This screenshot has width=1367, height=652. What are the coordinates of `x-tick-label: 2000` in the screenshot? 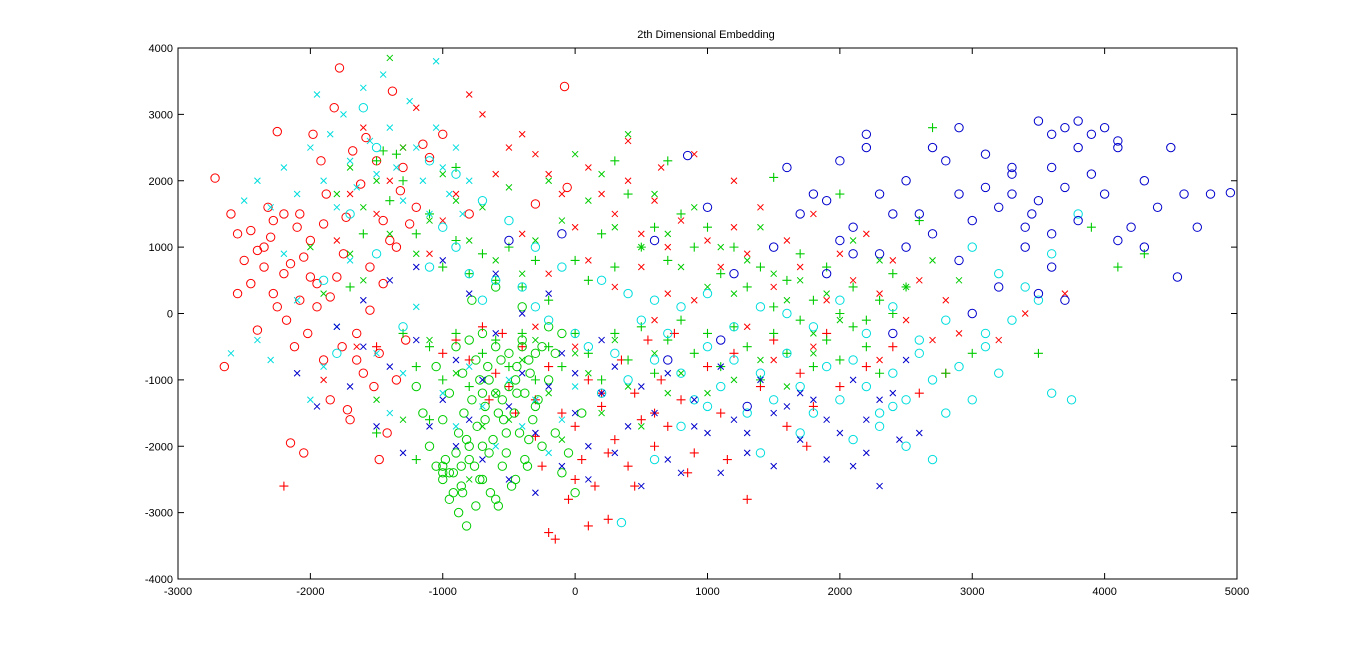 It's located at (840, 592).